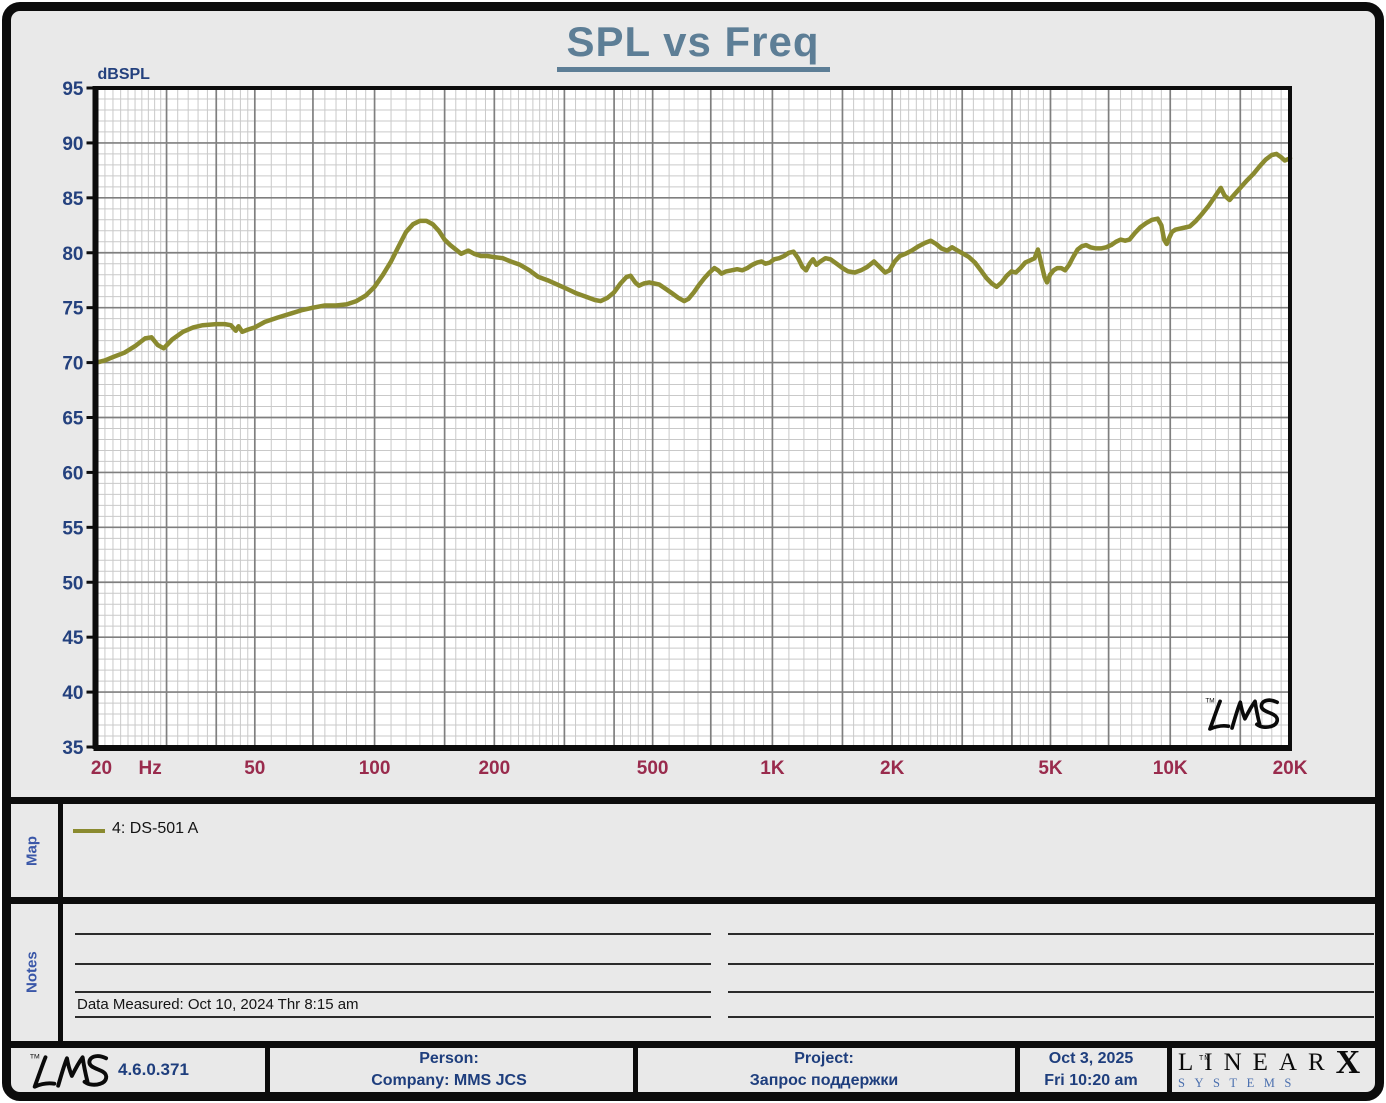  What do you see at coordinates (72, 583) in the screenshot?
I see `y-tick-label: 50` at bounding box center [72, 583].